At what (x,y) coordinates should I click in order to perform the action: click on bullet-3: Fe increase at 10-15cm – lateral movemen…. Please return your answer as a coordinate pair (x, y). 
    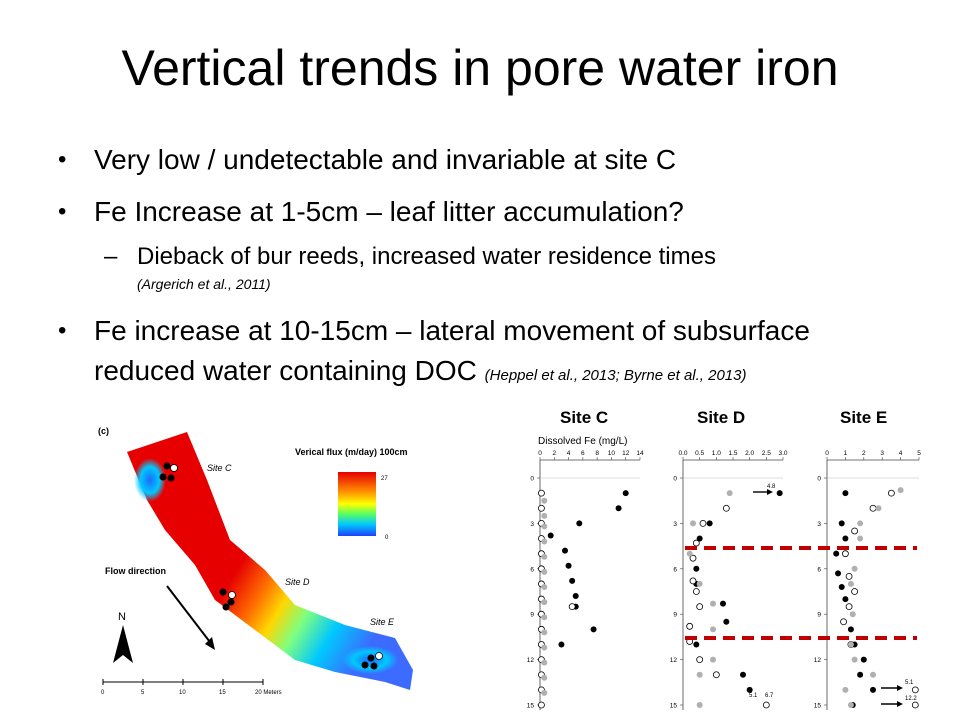
    Looking at the image, I should click on (452, 330).